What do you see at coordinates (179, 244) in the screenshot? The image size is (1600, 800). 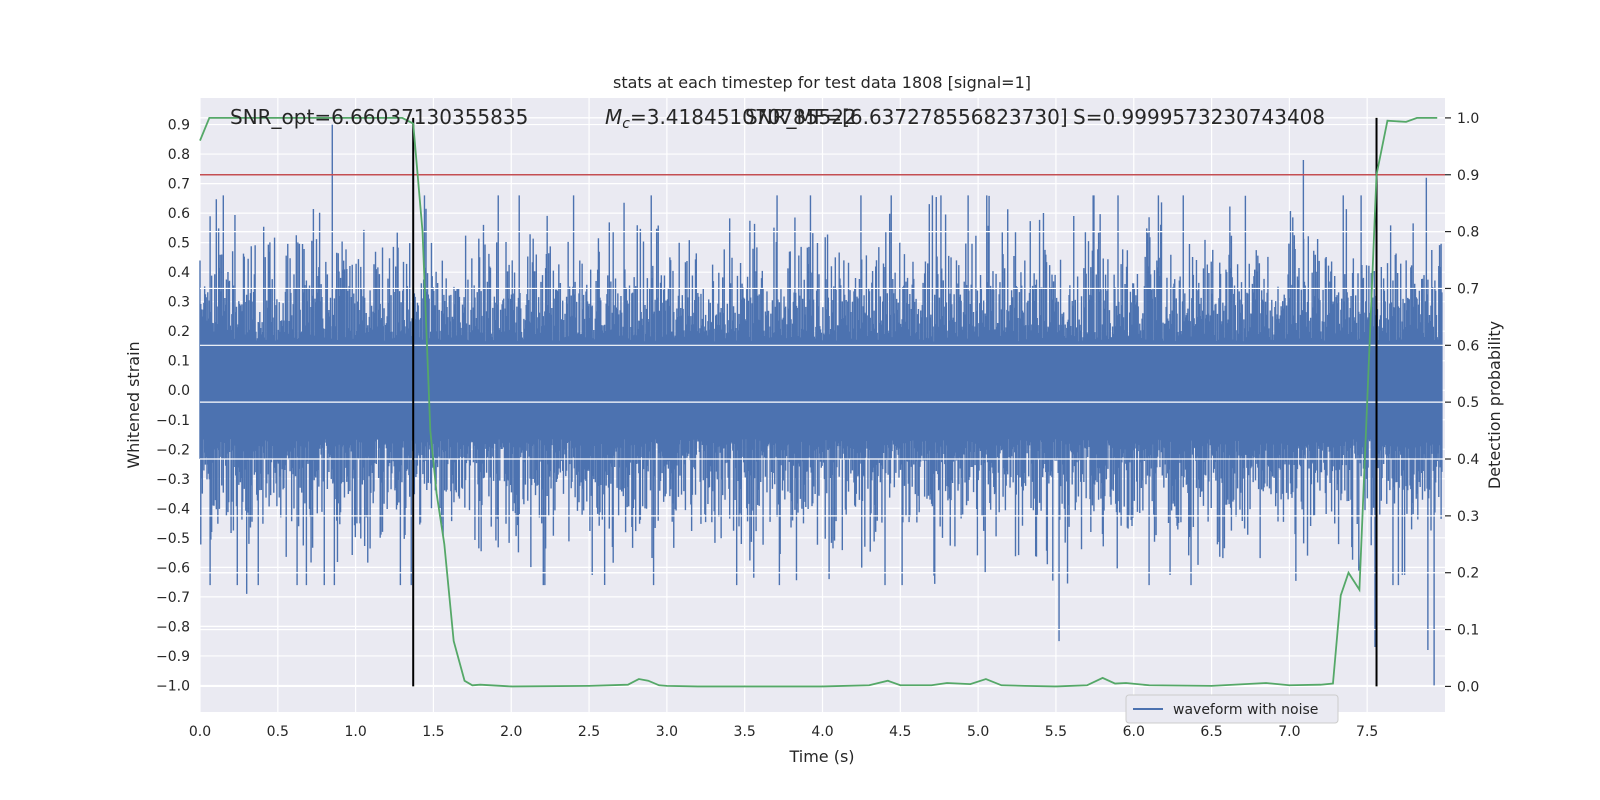 I see `y-tick-label-left: 0.5` at bounding box center [179, 244].